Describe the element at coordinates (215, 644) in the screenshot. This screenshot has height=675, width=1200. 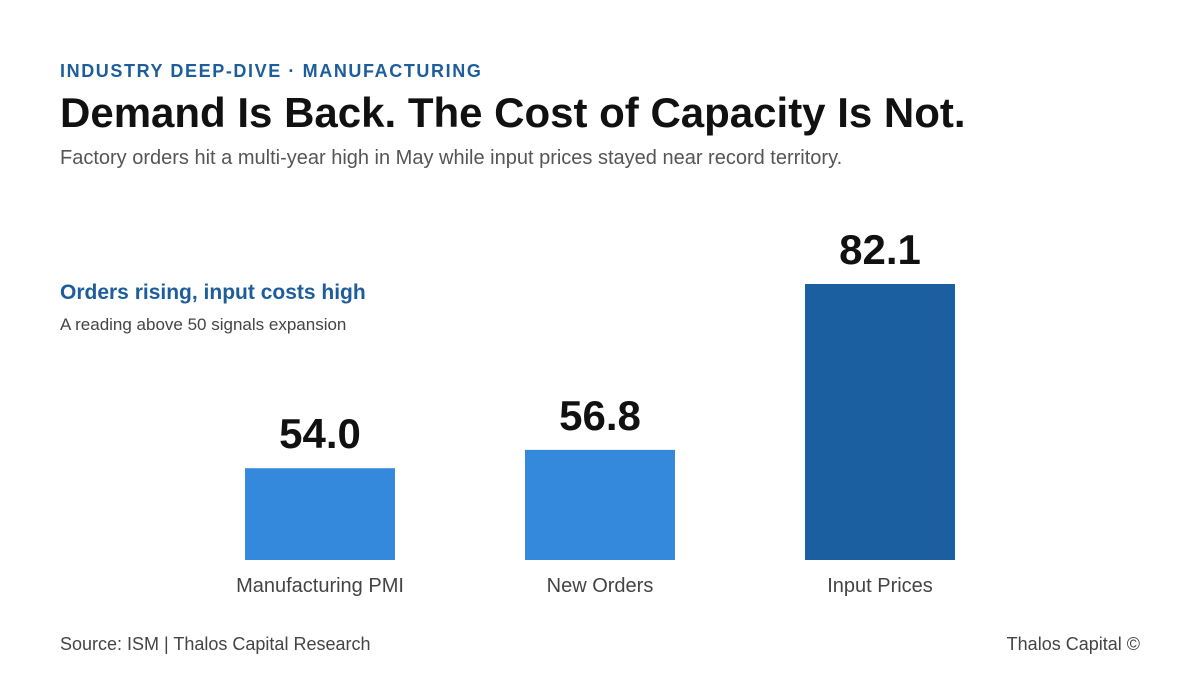
I see `source-note: Source: ISM | Thalos Capital Research` at that location.